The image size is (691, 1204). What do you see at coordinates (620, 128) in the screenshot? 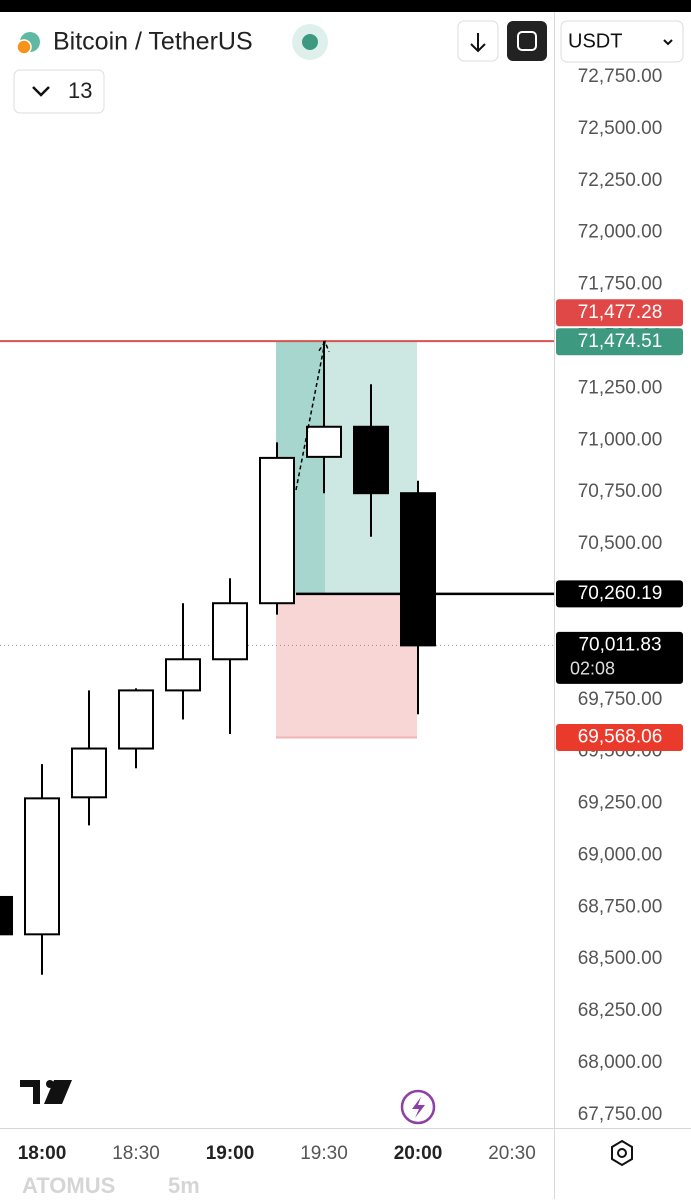
I see `y-tick-label: 72,500.00` at bounding box center [620, 128].